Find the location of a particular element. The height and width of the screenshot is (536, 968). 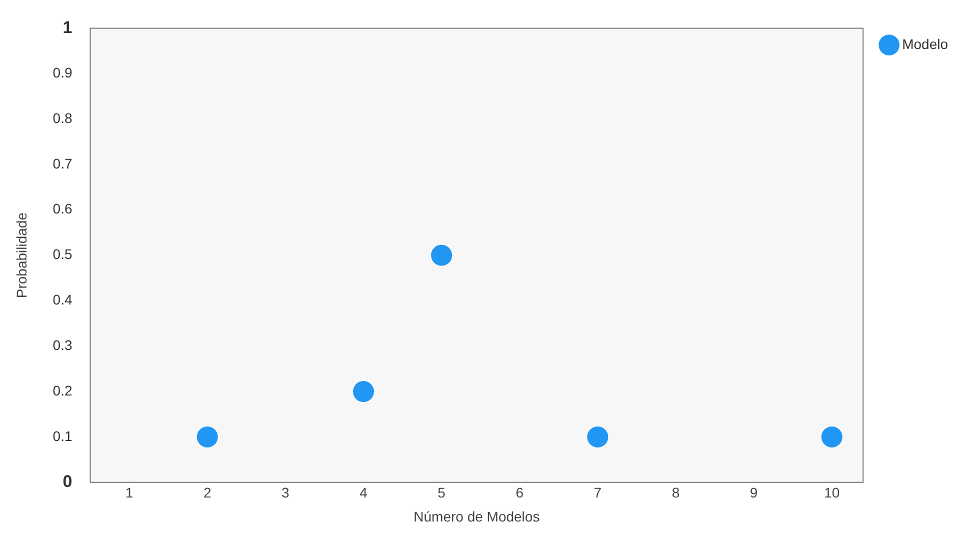

x-tick-label: 5 is located at coordinates (442, 492).